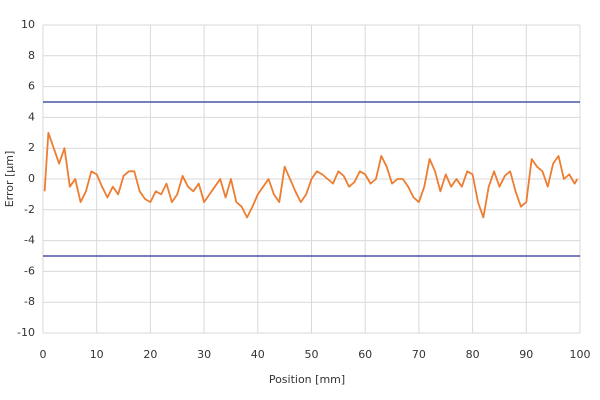  Describe the element at coordinates (29, 270) in the screenshot. I see `y-tick-label: -6` at that location.